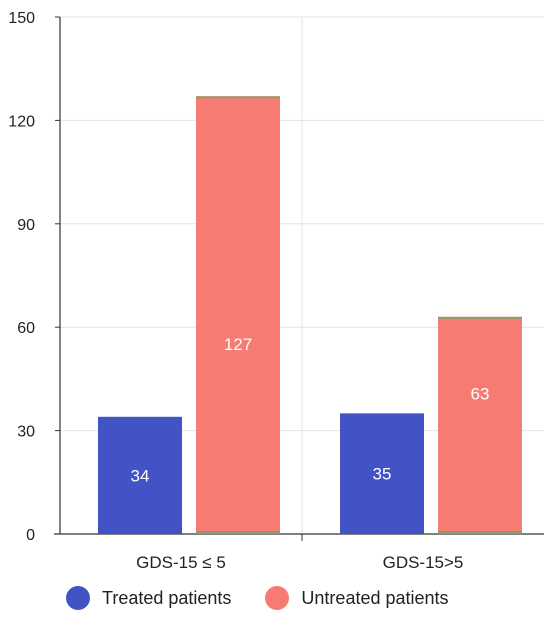 This screenshot has width=550, height=622. I want to click on legend: Treated patients Untreated patients, so click(274, 598).